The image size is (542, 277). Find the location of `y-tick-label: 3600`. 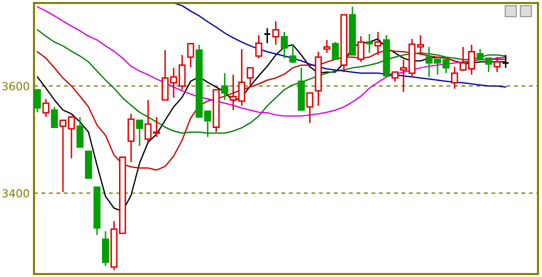

y-tick-label: 3600 is located at coordinates (16, 86).